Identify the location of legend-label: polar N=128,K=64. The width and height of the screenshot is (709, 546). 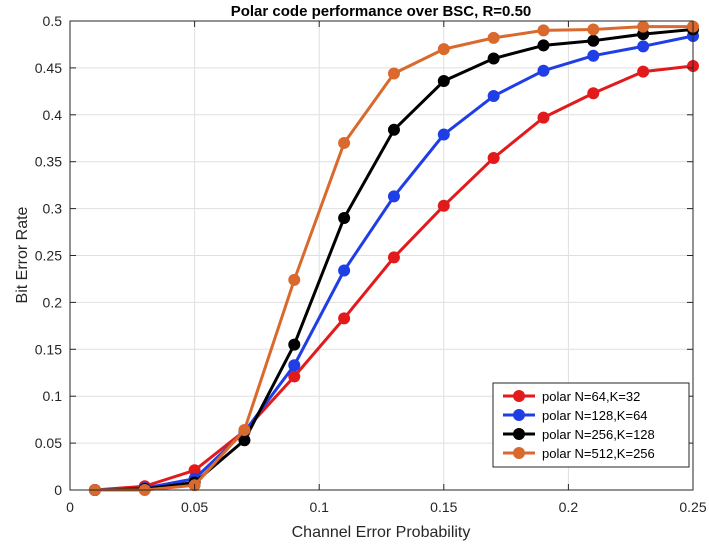
(595, 415).